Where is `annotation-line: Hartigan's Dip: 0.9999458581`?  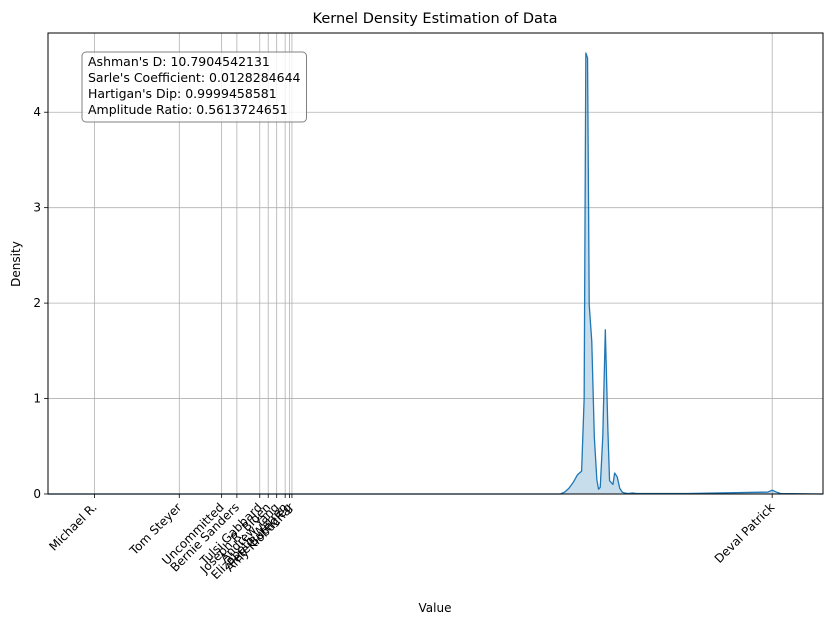
annotation-line: Hartigan's Dip: 0.9999458581 is located at coordinates (182, 93).